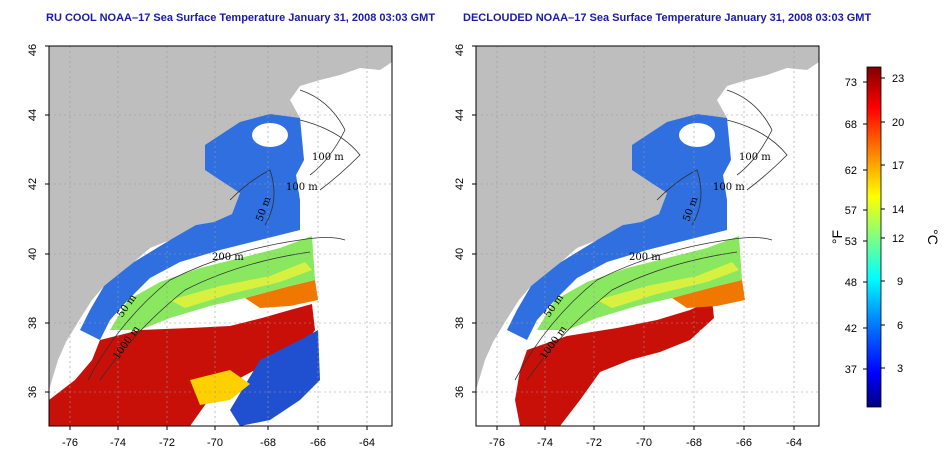 The height and width of the screenshot is (475, 950). I want to click on colorbar-gradient, so click(874, 237).